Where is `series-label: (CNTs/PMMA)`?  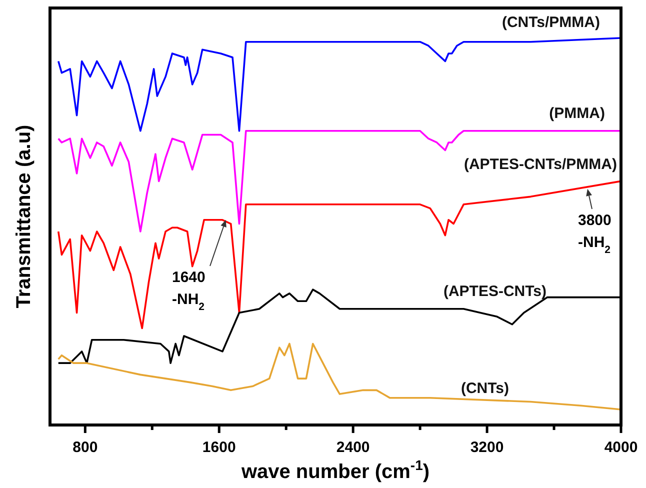
series-label: (CNTs/PMMA) is located at coordinates (551, 22).